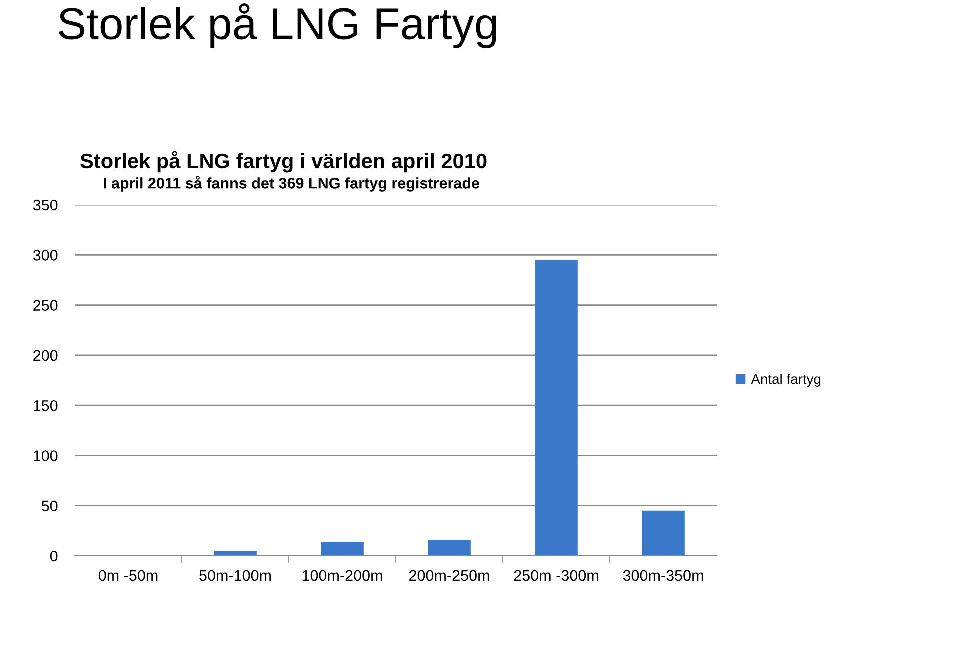 The width and height of the screenshot is (959, 655). Describe the element at coordinates (46, 456) in the screenshot. I see `y-tick-label: 100` at that location.